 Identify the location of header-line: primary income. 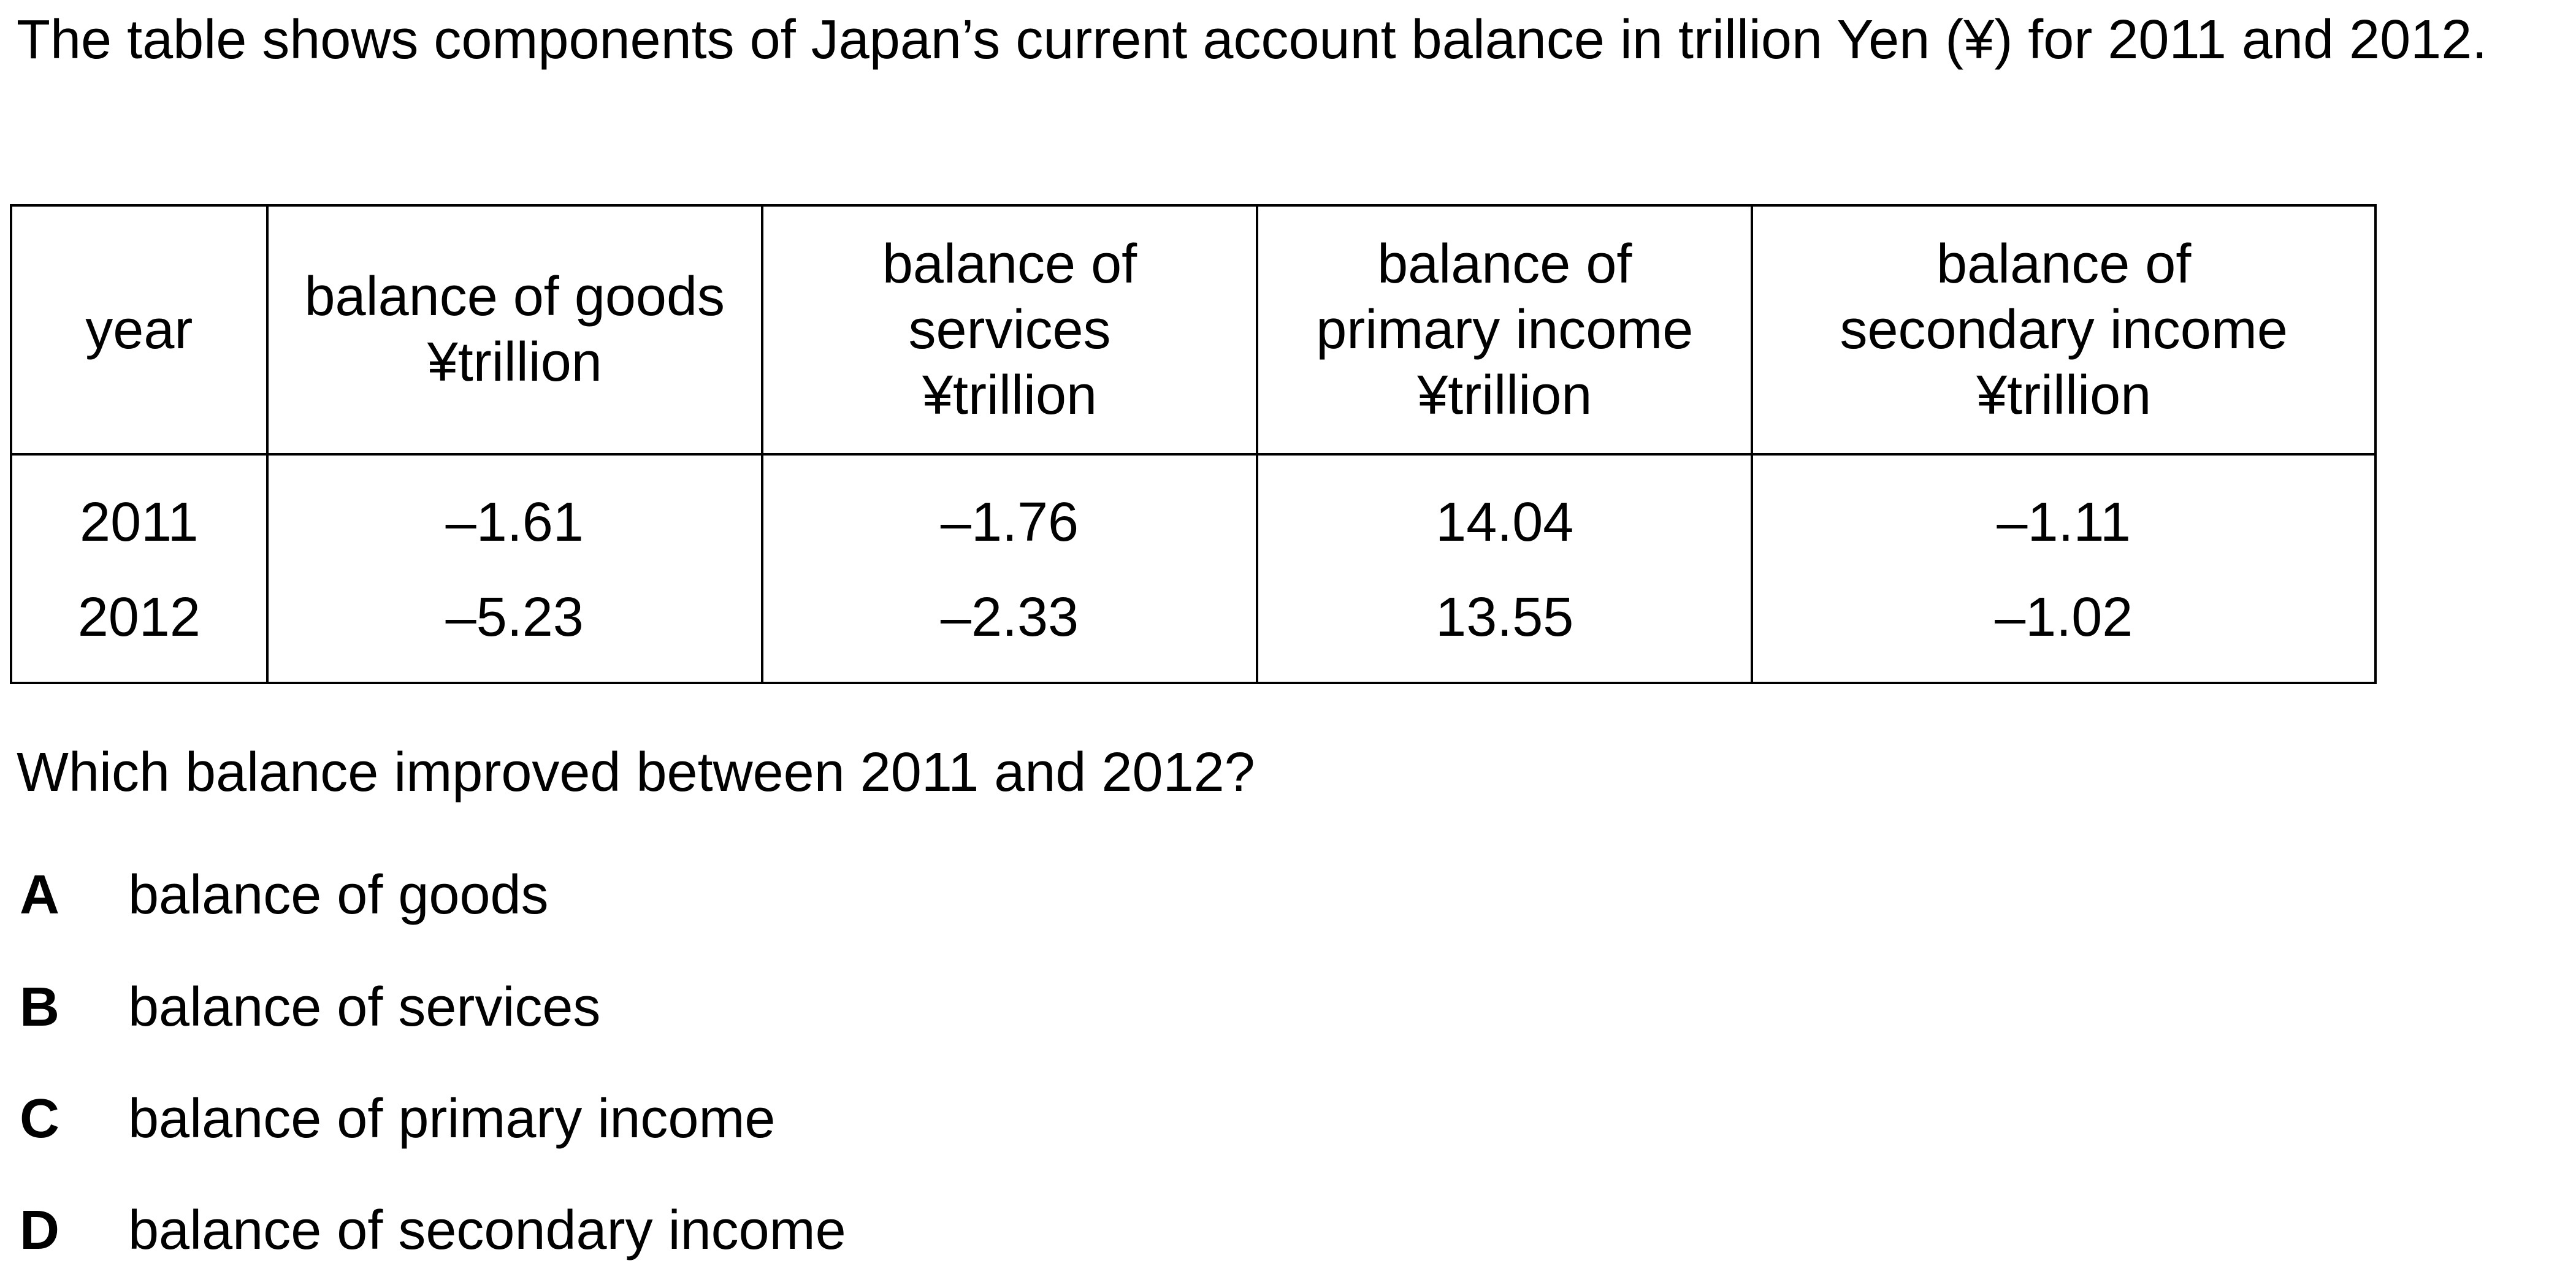
(1505, 329).